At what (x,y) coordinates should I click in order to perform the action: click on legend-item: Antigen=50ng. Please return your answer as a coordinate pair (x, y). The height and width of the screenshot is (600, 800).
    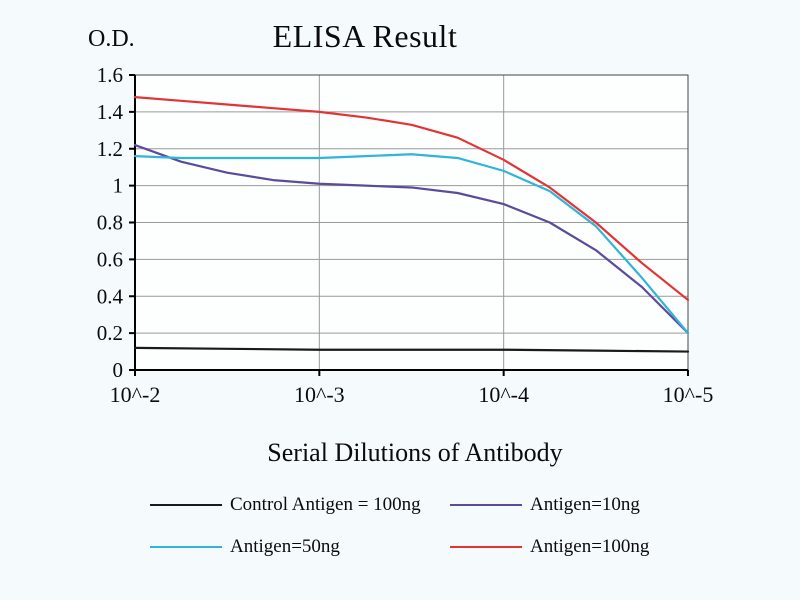
    Looking at the image, I should click on (300, 547).